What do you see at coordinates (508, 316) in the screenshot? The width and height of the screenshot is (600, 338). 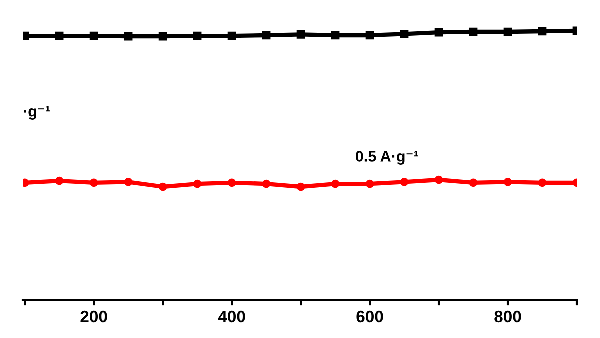 I see `x-tick-label: 800` at bounding box center [508, 316].